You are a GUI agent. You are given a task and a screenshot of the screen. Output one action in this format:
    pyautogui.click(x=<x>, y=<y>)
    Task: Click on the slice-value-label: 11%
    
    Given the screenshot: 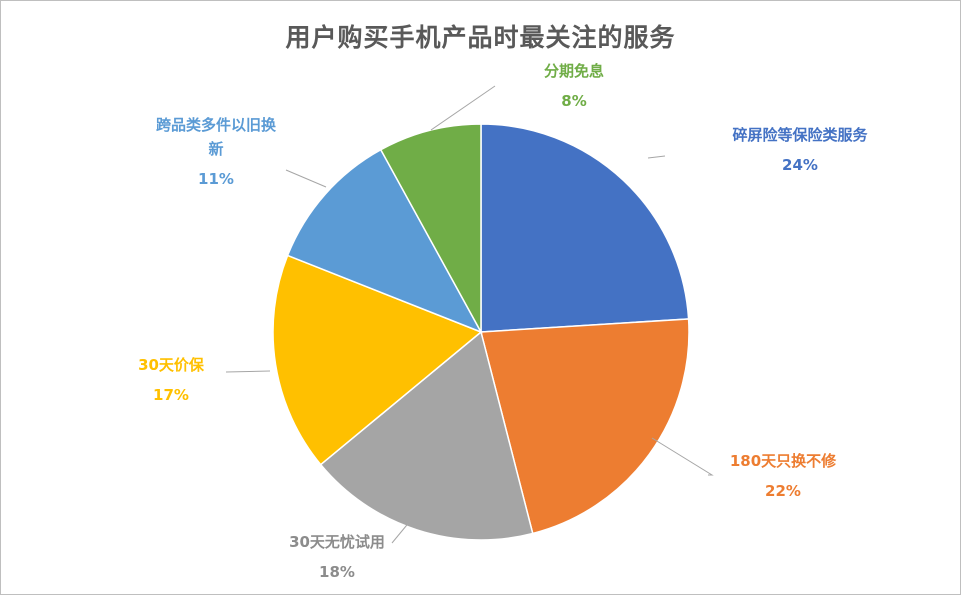 What is the action you would take?
    pyautogui.click(x=216, y=179)
    